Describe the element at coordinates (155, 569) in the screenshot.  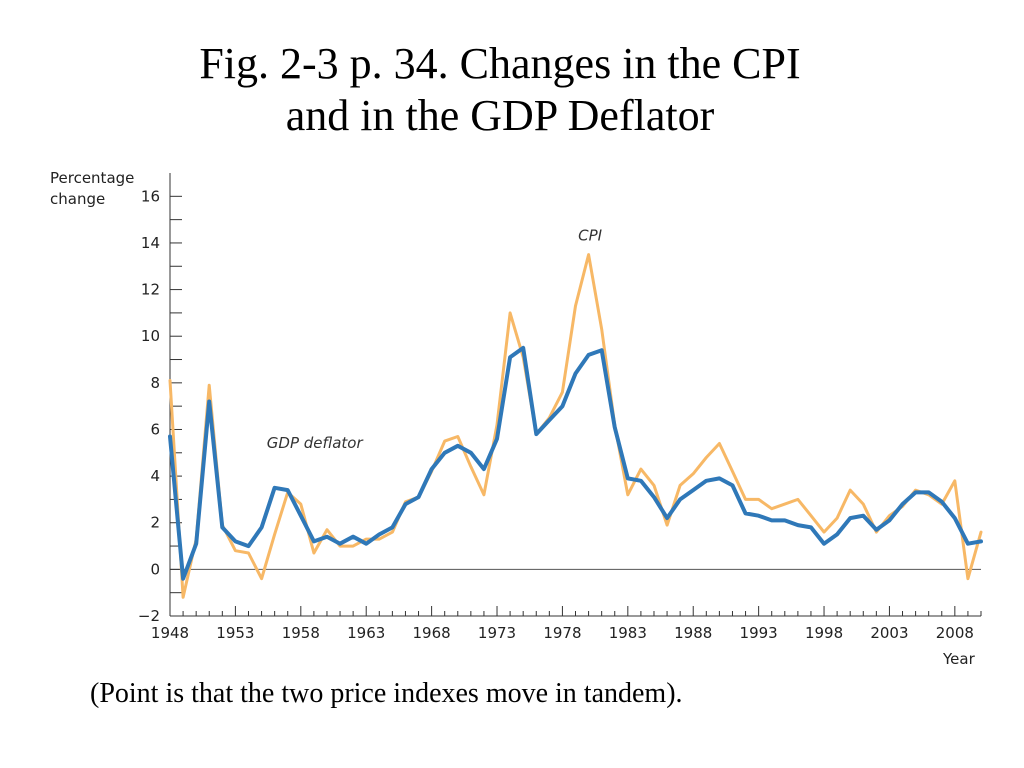
I see `y-tick-label: 0` at that location.